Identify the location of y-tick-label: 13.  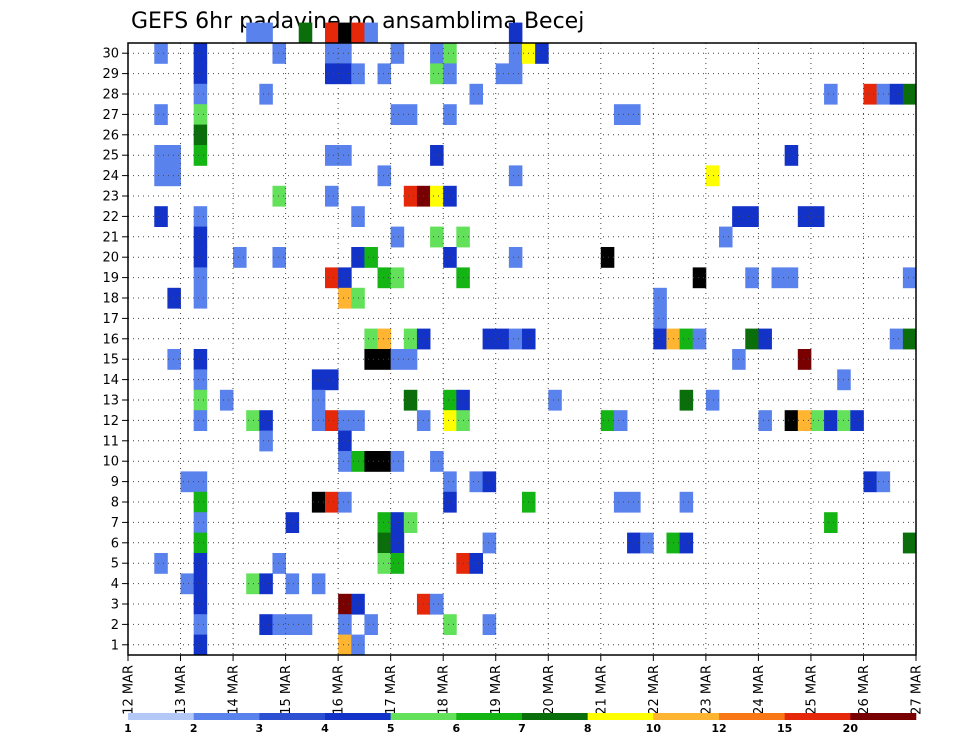
(110, 401).